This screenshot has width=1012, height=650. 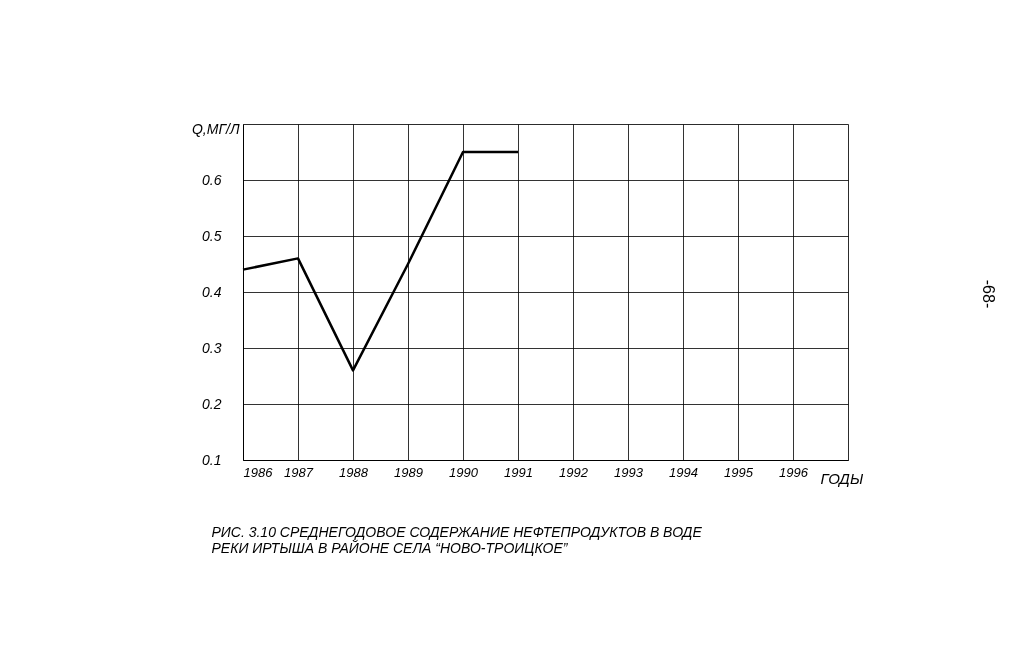 I want to click on y-tick-label: 0.1, so click(x=212, y=459).